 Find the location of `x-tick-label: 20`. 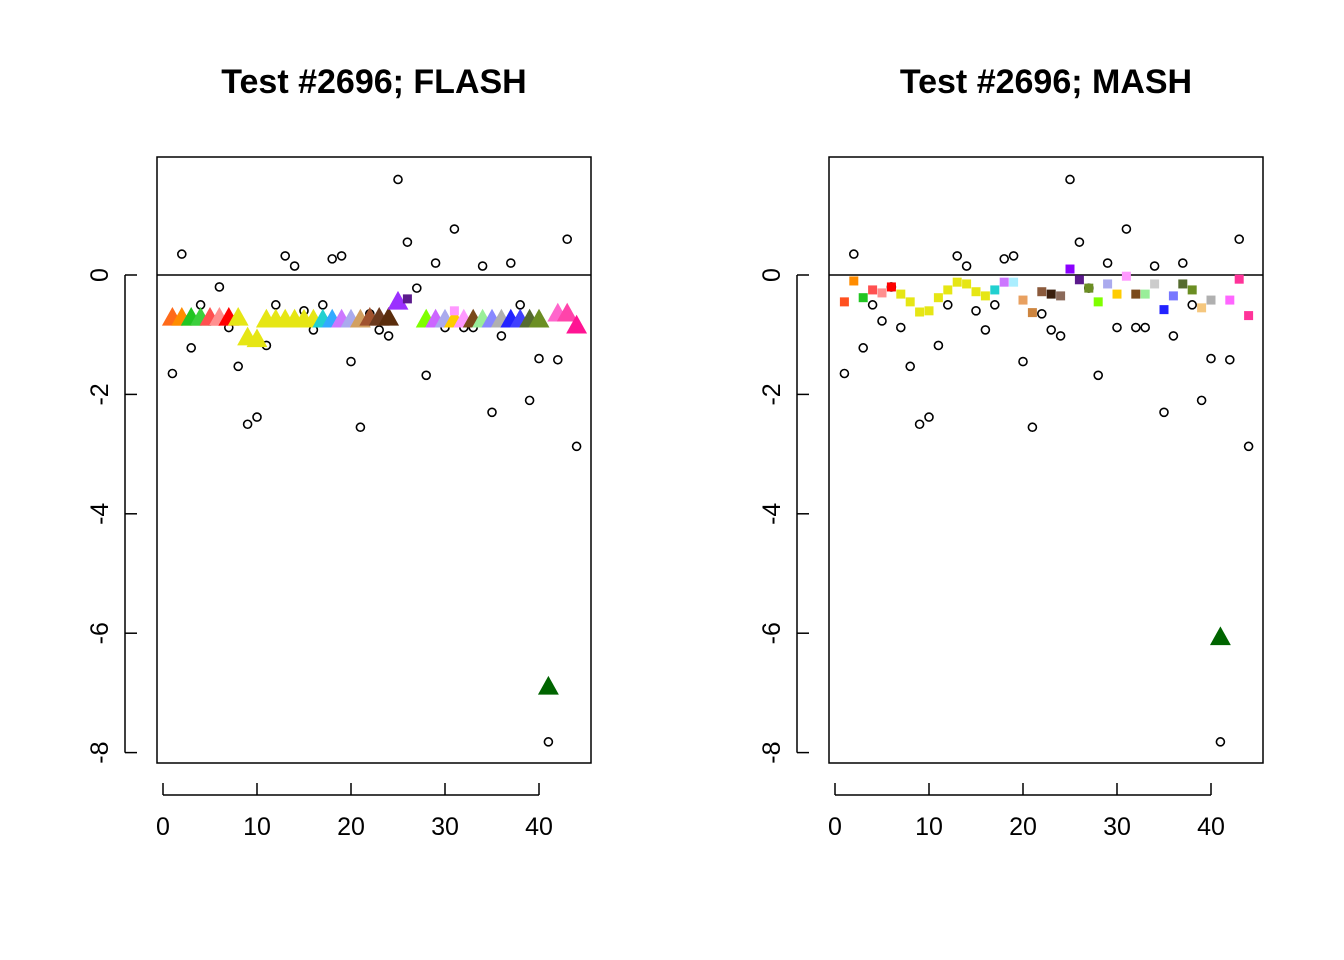

x-tick-label: 20 is located at coordinates (351, 827).